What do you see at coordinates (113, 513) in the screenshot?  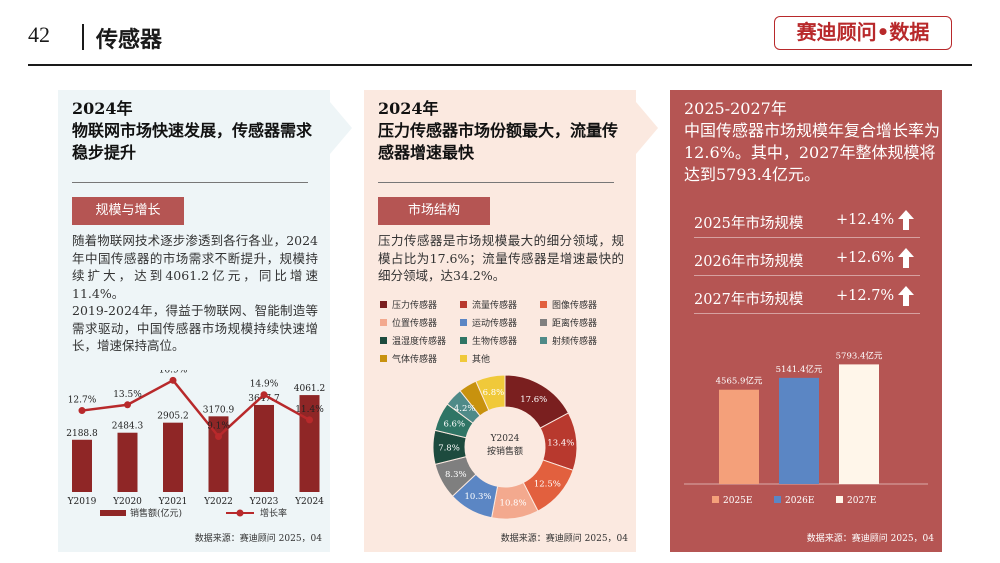 I see `legend-bar-swatch` at bounding box center [113, 513].